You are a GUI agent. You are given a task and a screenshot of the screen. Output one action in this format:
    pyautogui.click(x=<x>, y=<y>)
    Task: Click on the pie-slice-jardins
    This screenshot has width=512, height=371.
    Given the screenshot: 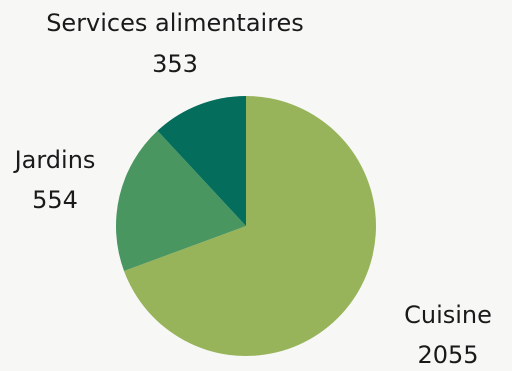 What is the action you would take?
    pyautogui.click(x=181, y=200)
    